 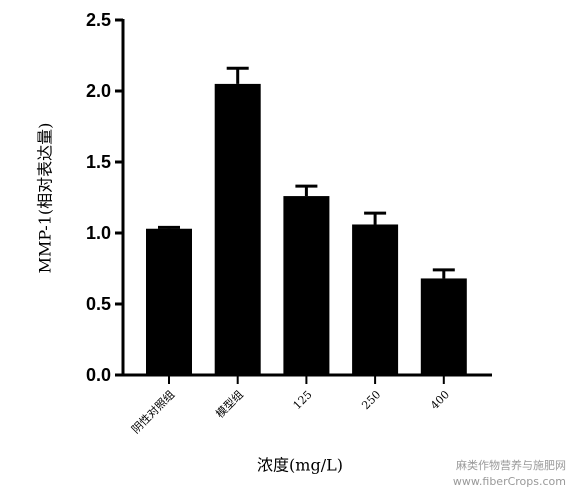 I want to click on x-tick-label: 阴性对照组, so click(x=152, y=411).